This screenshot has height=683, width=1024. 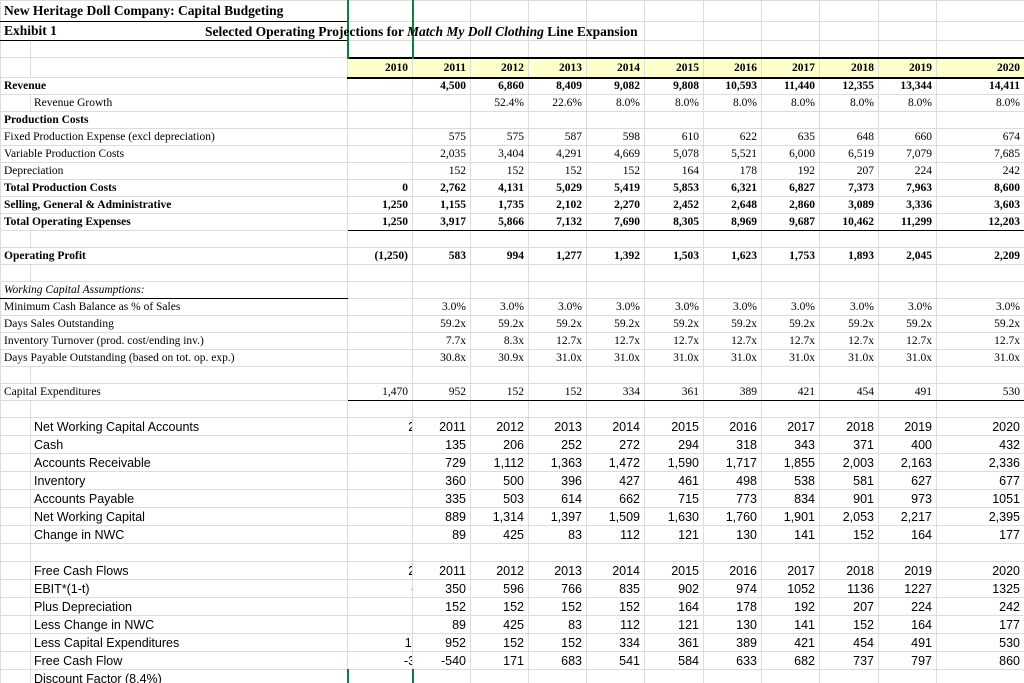 I want to click on cell-value: 14,411, so click(x=980, y=86).